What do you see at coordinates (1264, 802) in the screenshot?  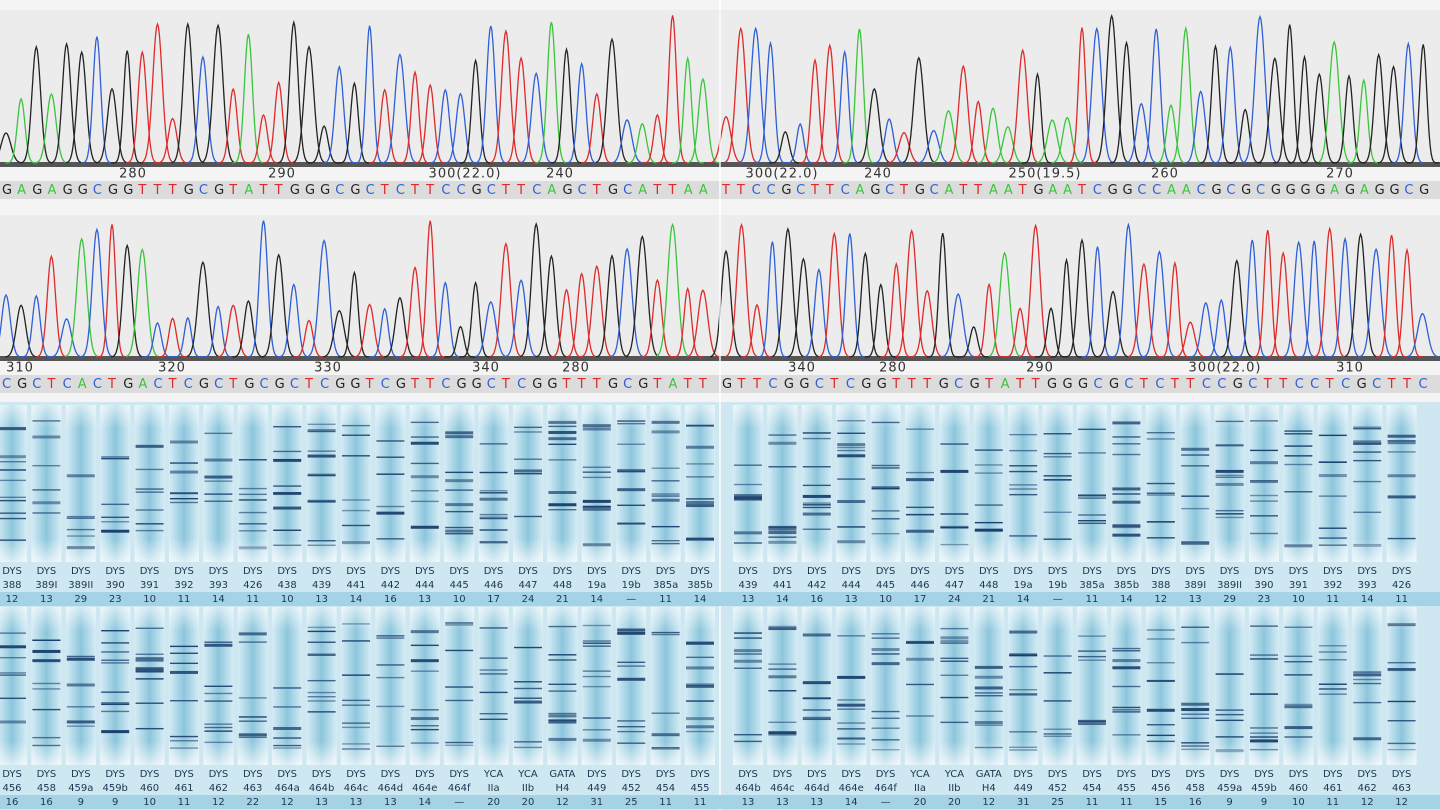 I see `lane-allele: 9` at bounding box center [1264, 802].